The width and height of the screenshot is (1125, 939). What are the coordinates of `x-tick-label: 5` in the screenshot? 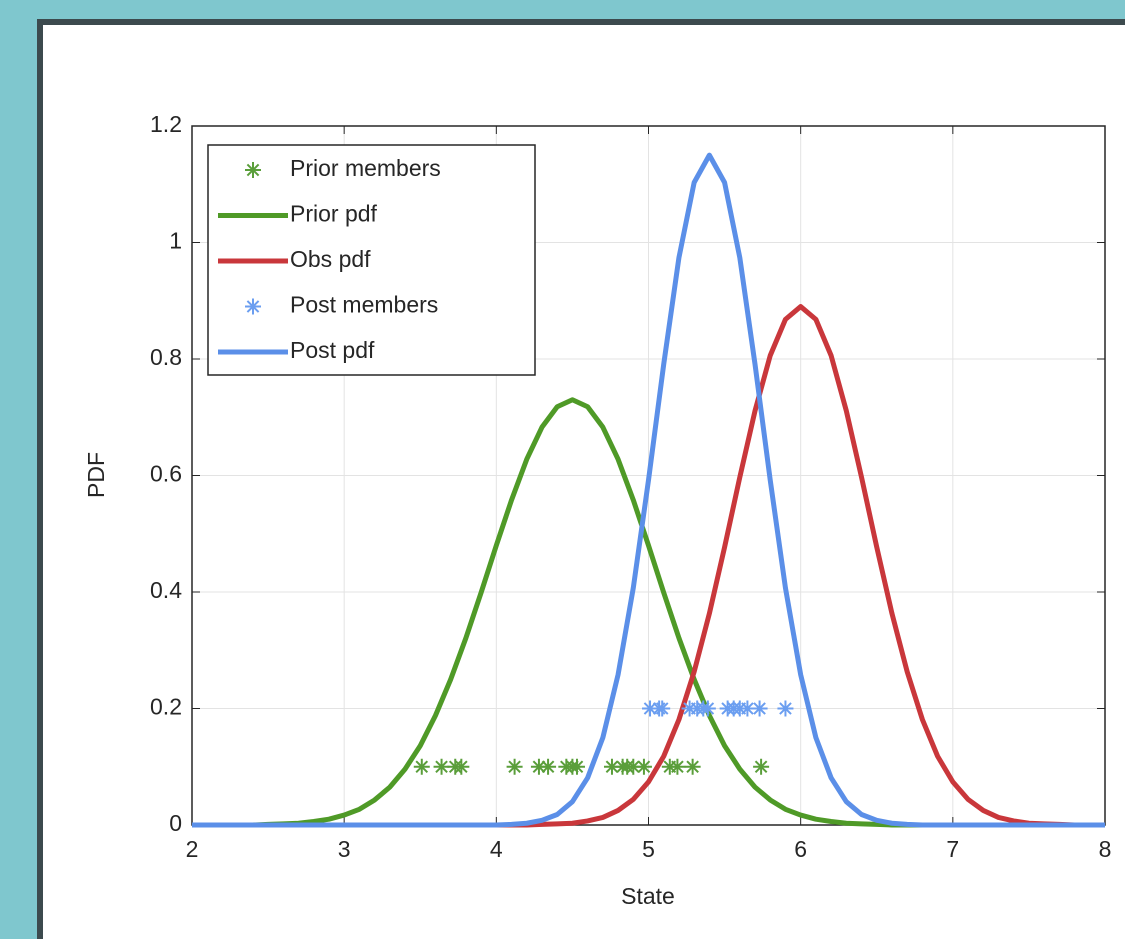 It's located at (648, 849).